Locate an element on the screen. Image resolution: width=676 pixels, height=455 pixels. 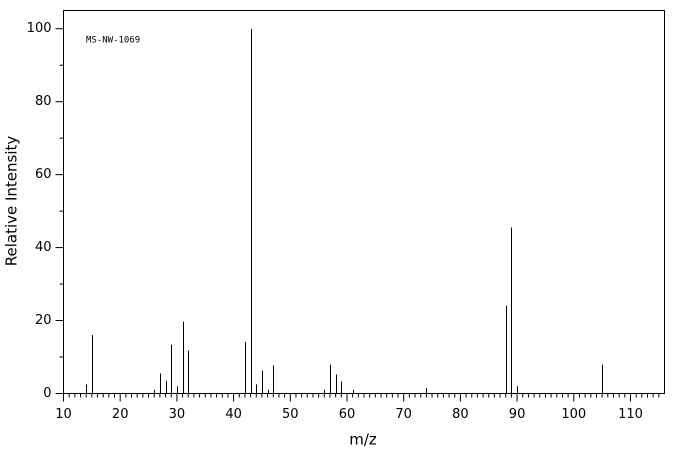
y-tick-label: 20 is located at coordinates (43, 320).